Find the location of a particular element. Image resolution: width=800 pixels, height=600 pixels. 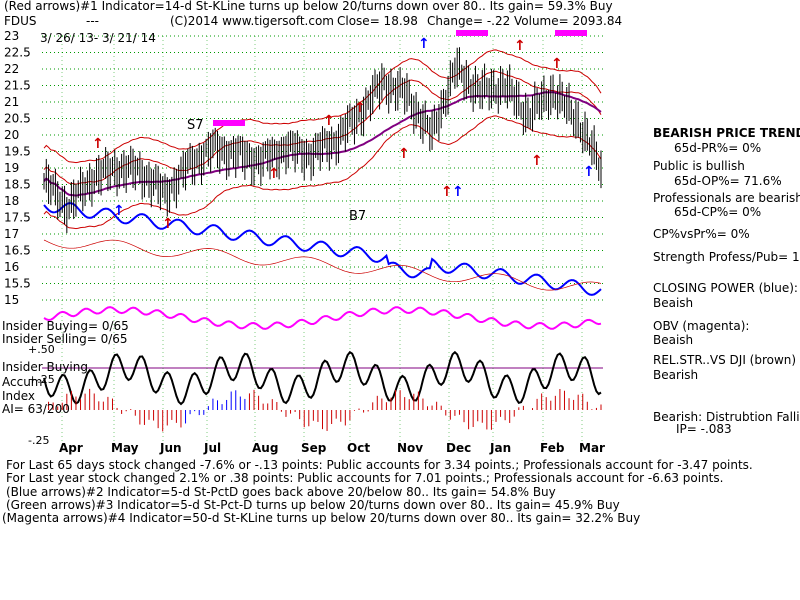

ai-label: AI= 63/200 is located at coordinates (36, 409).